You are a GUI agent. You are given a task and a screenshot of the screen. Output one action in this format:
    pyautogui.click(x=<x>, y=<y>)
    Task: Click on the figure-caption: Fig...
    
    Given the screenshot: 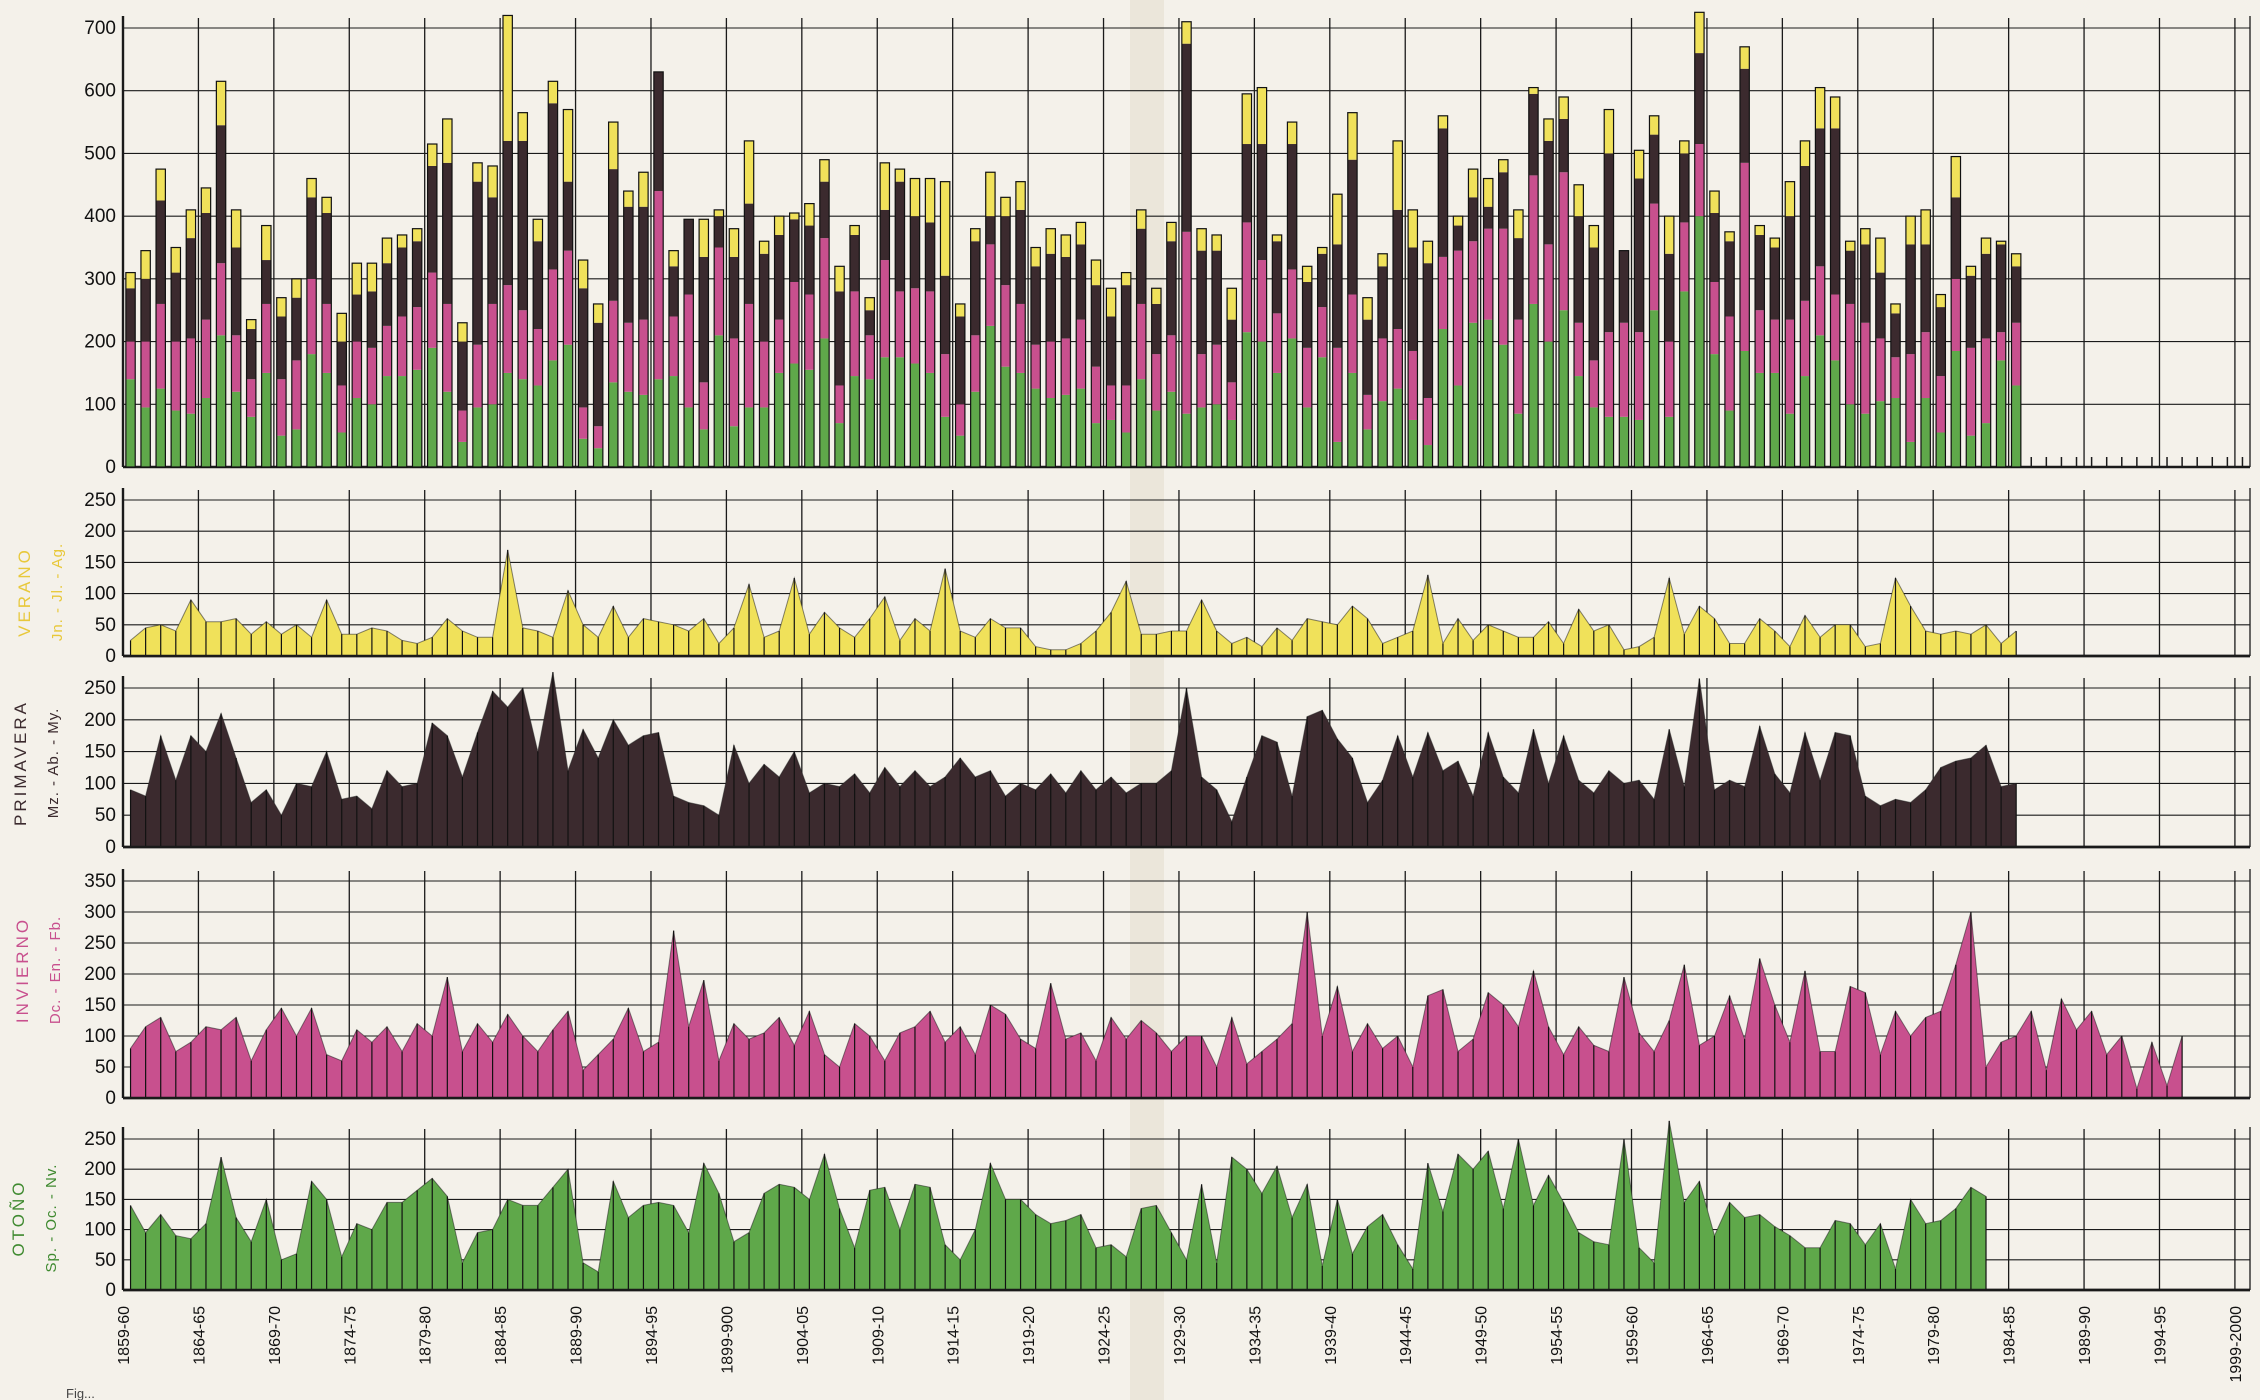 What is the action you would take?
    pyautogui.click(x=80, y=1393)
    